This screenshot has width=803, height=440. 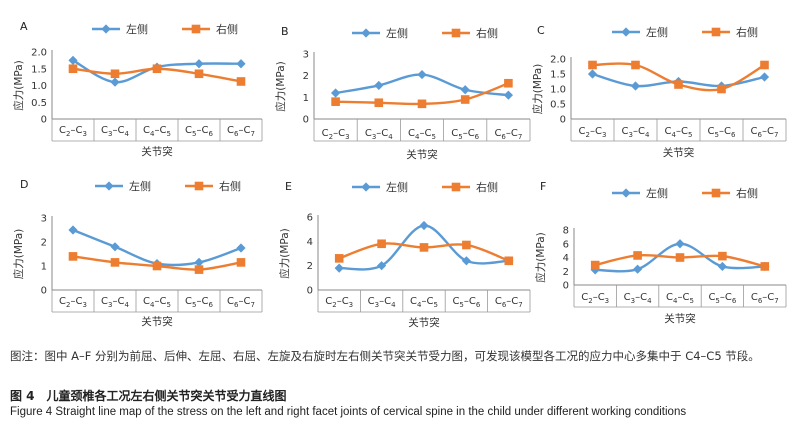 I want to click on panel-letter: E, so click(x=288, y=186).